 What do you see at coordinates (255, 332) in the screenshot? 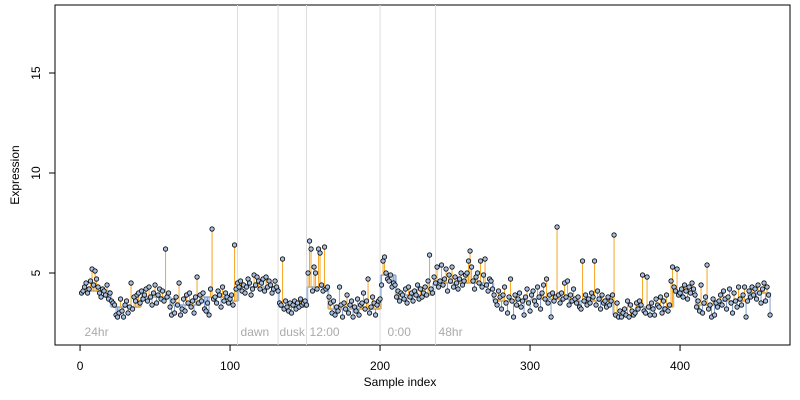
I see `annotation: dawn` at bounding box center [255, 332].